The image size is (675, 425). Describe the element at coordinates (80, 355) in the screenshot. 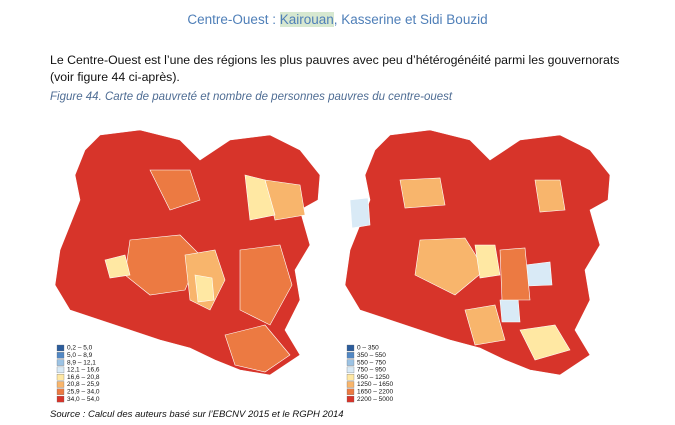

I see `legend-label: 5,0 – 8,9` at that location.